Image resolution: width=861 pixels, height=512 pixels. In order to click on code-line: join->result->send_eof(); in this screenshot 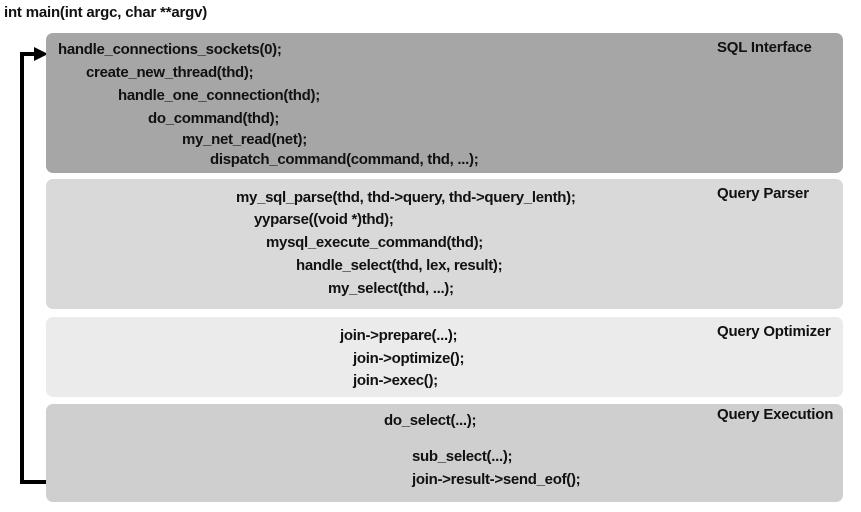, I will do `click(496, 479)`.